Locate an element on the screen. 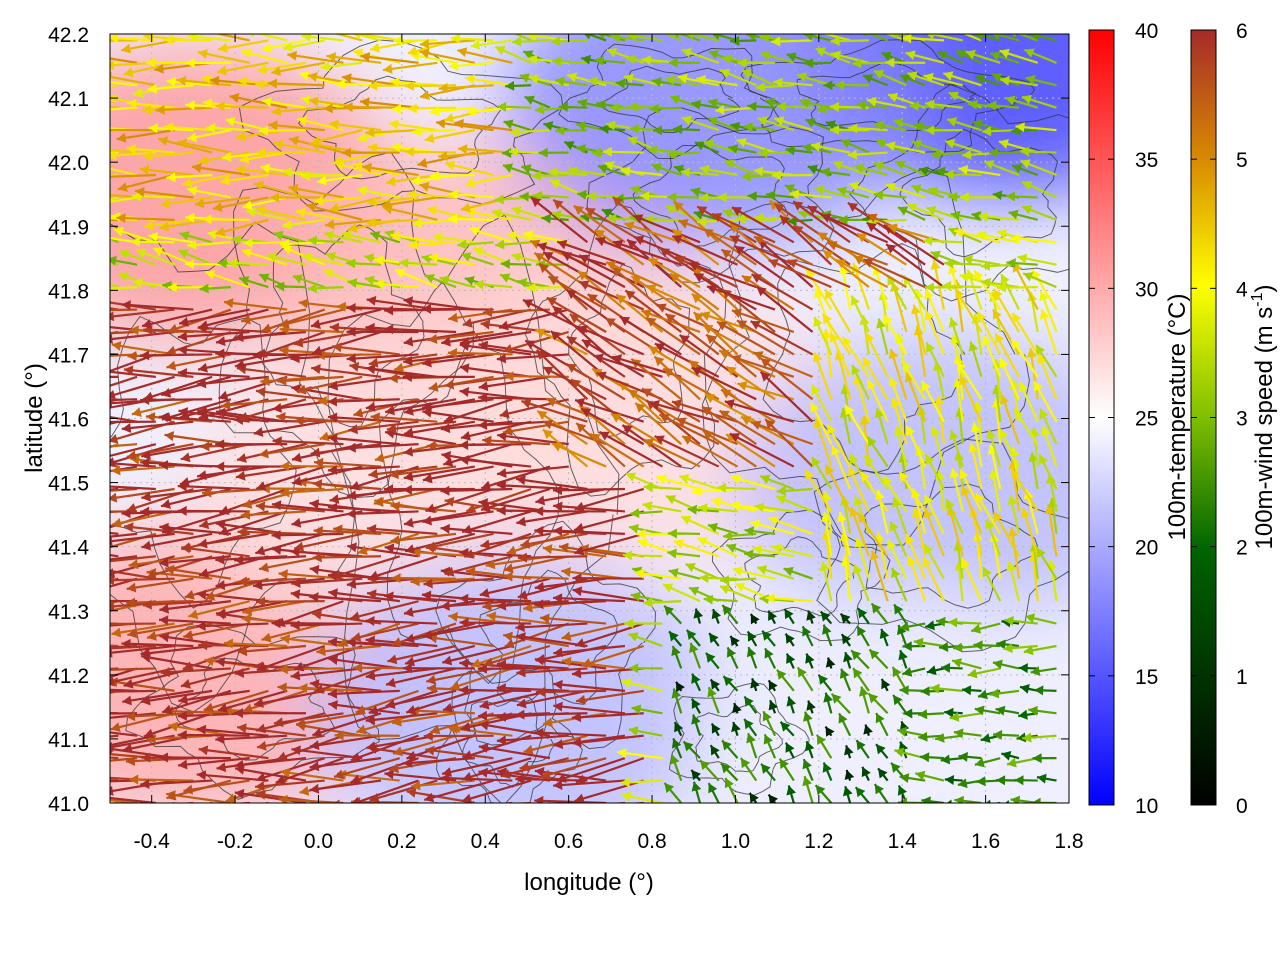 This screenshot has height=965, width=1280. colorbar-tick-label: 6 is located at coordinates (1242, 31).